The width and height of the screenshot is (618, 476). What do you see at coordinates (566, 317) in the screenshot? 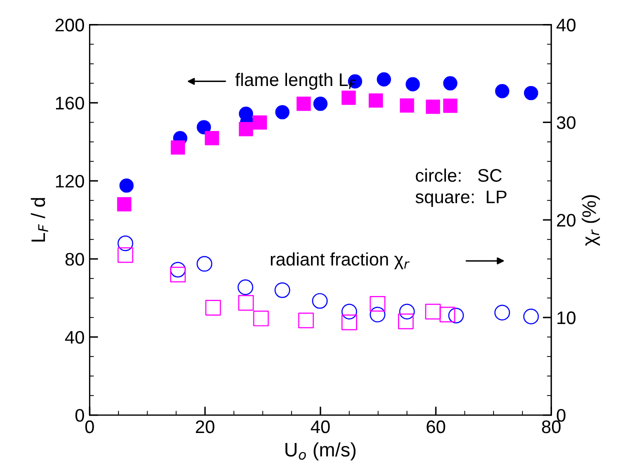
I see `y2-tick-label: 10` at bounding box center [566, 317].